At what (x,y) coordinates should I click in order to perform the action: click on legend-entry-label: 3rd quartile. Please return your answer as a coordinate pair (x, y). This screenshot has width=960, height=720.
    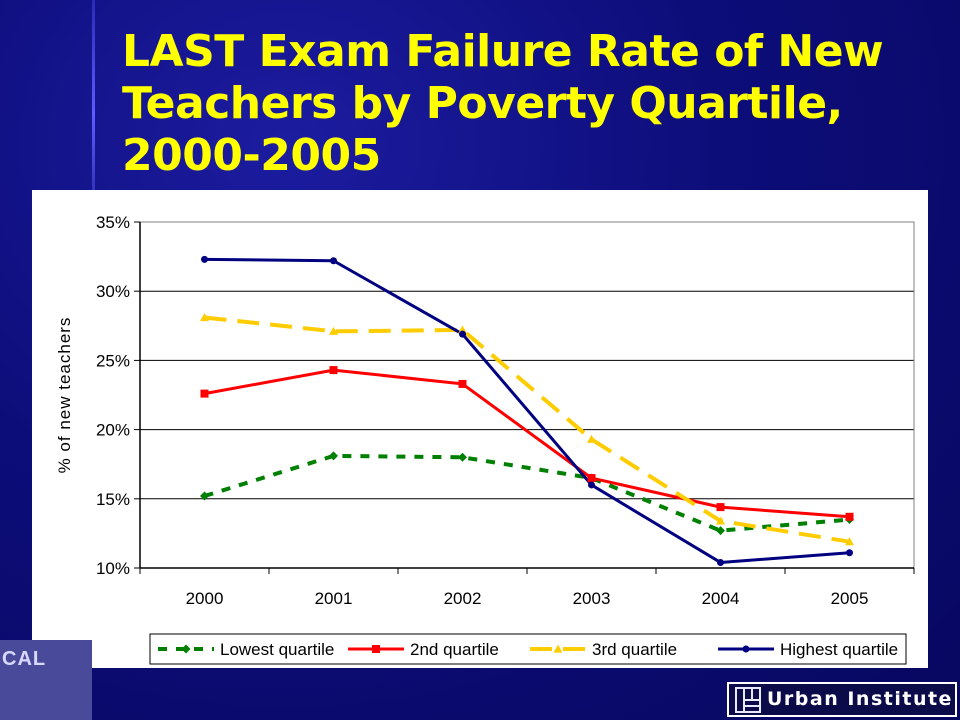
    Looking at the image, I should click on (634, 649).